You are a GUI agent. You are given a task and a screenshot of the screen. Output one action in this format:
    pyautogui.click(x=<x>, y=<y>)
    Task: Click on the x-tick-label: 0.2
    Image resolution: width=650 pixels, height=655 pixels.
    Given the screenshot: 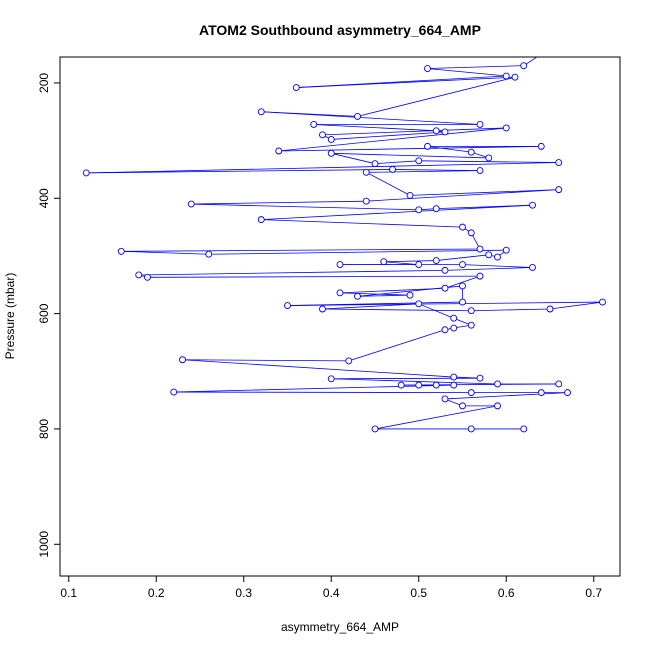 What is the action you would take?
    pyautogui.click(x=156, y=593)
    